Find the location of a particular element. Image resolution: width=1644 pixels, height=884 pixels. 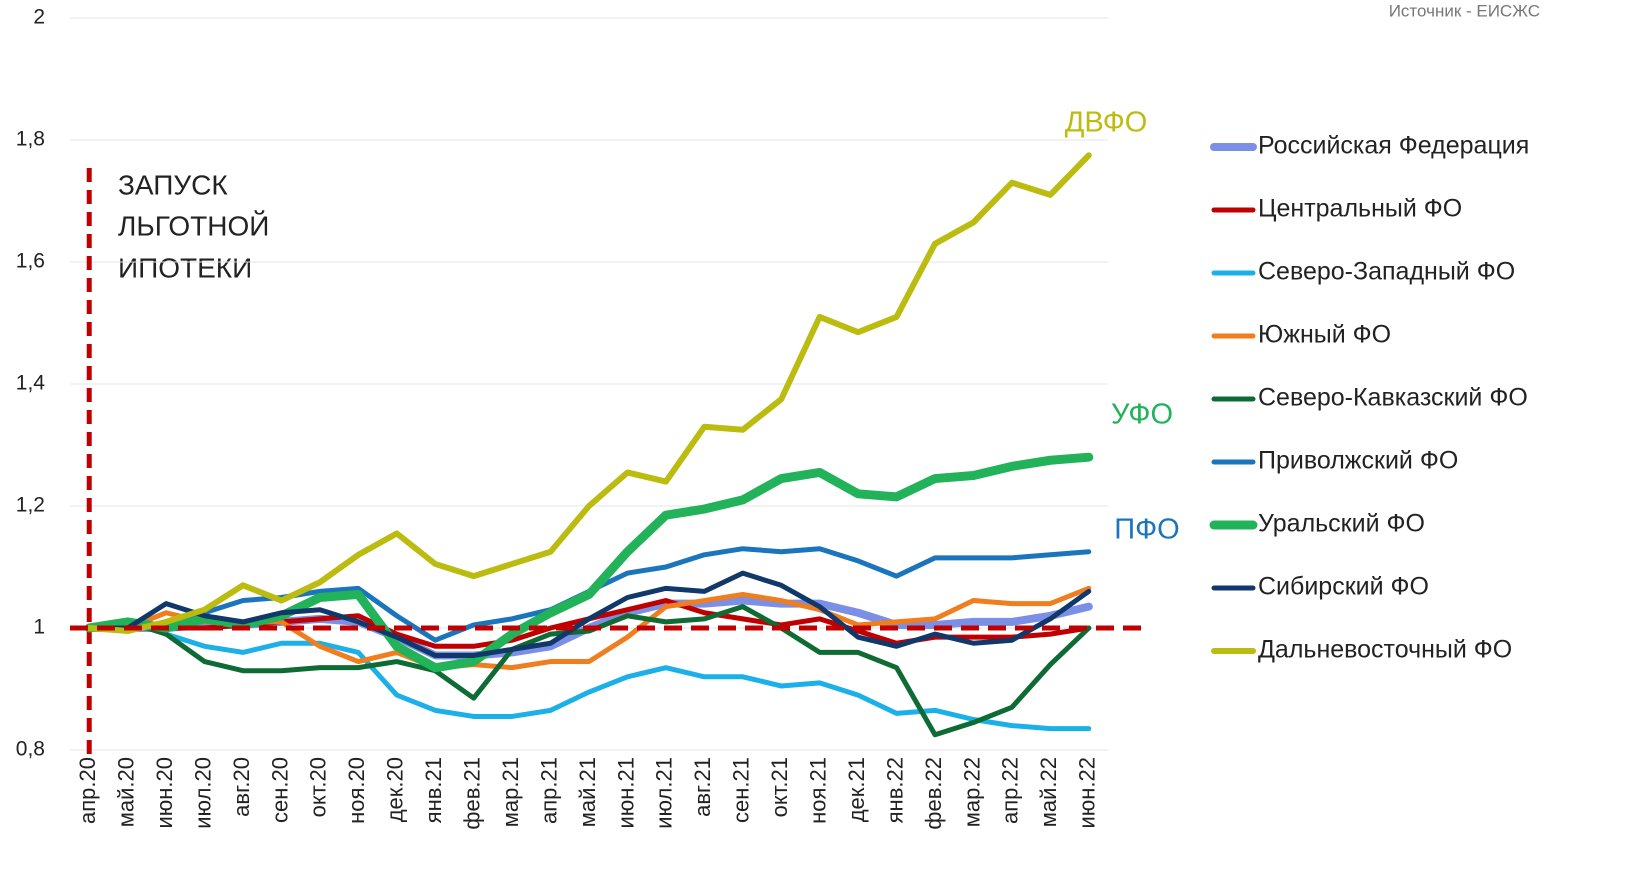

y-tick-label: 1,6 is located at coordinates (30, 261).